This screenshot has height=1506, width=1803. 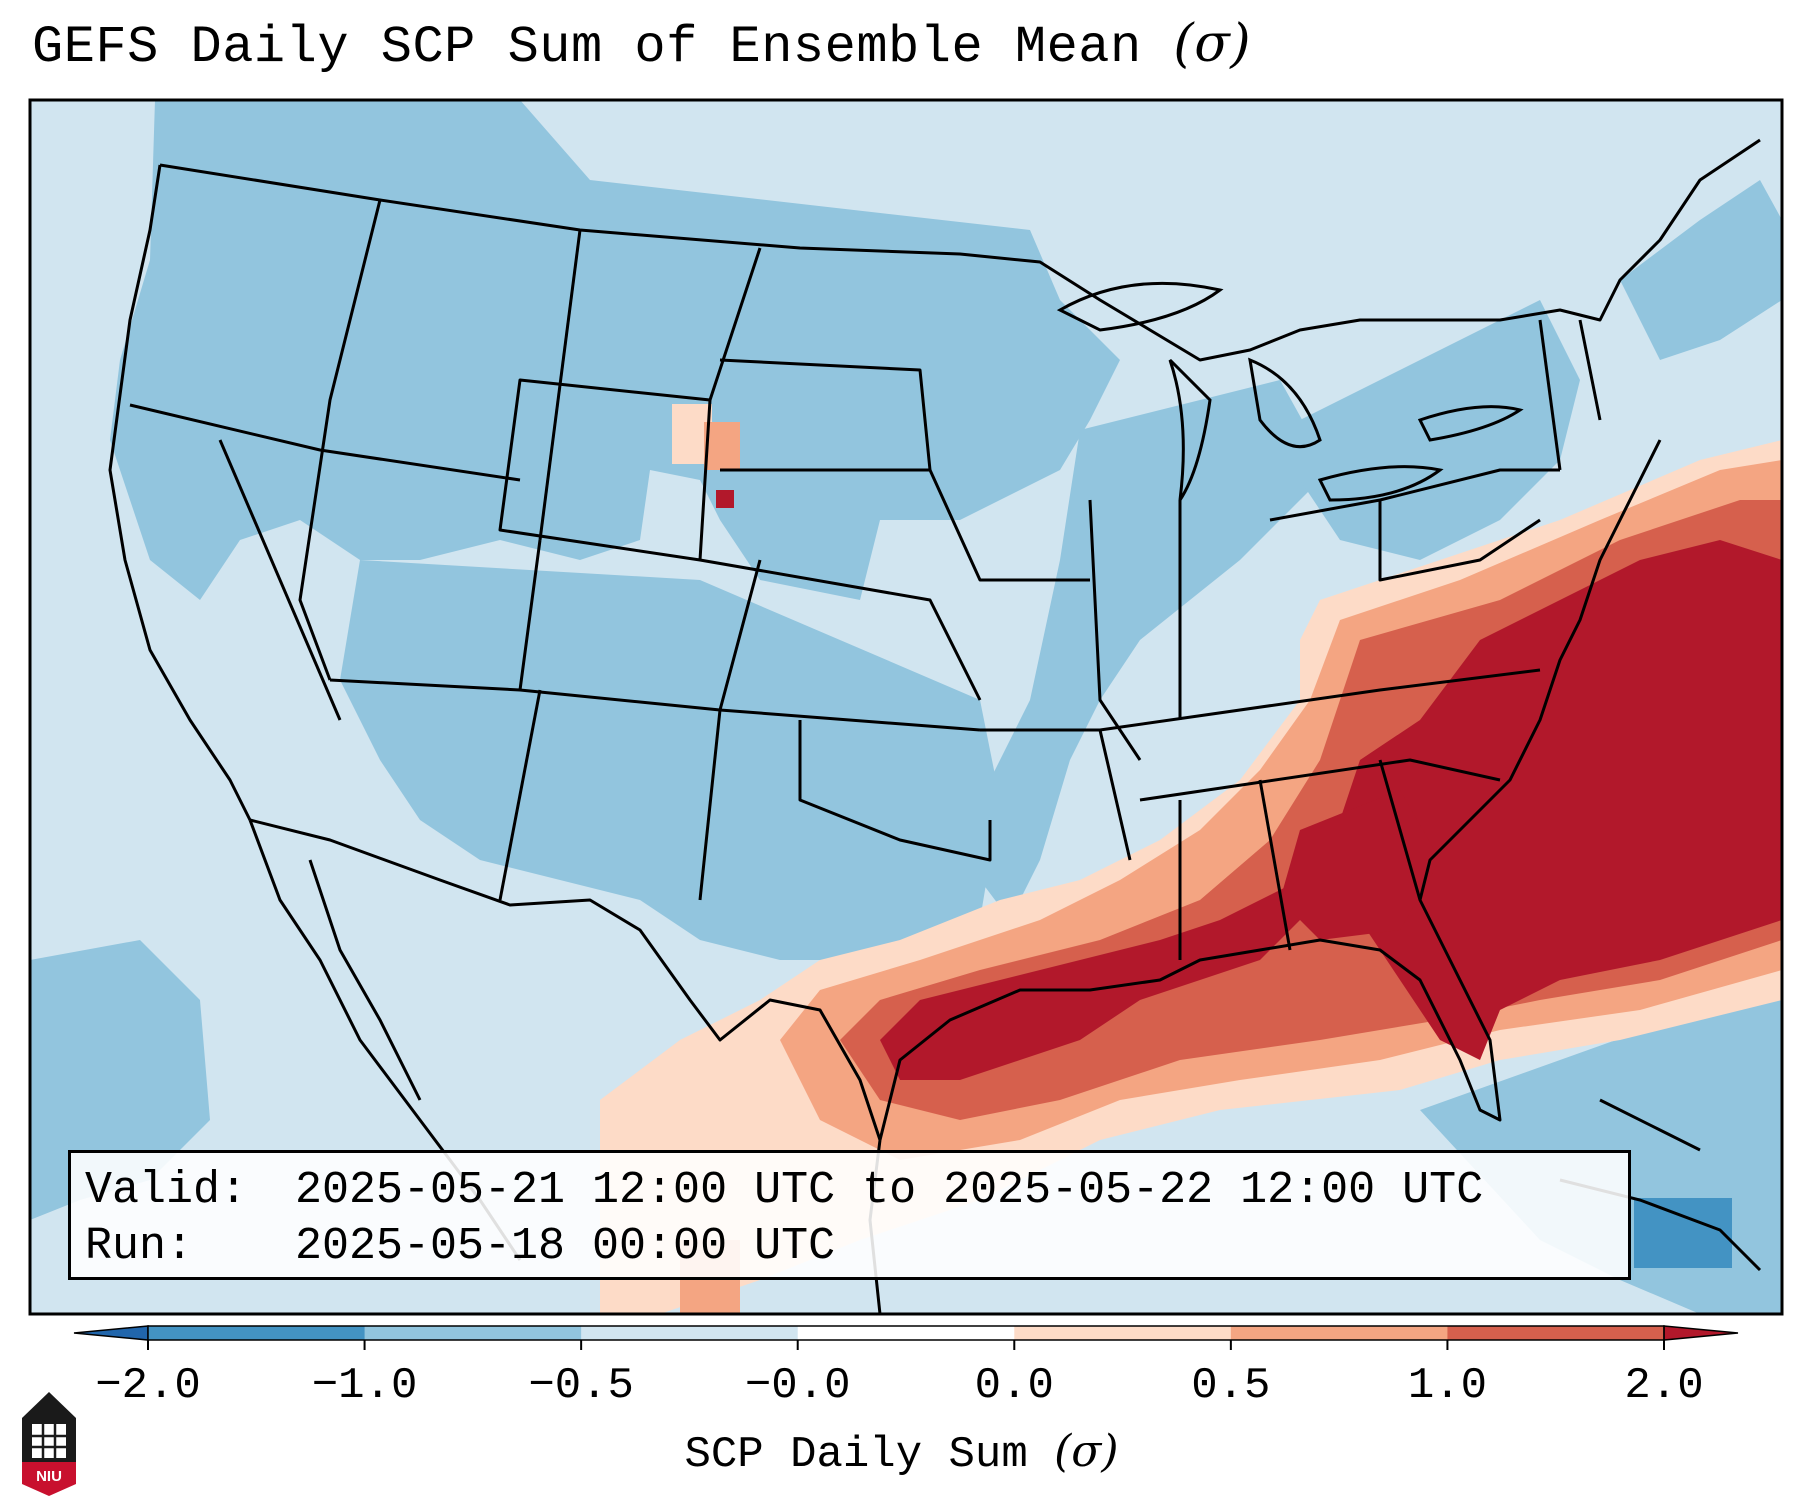 I want to click on field-strong-negative-regions, so click(x=1683, y=1233).